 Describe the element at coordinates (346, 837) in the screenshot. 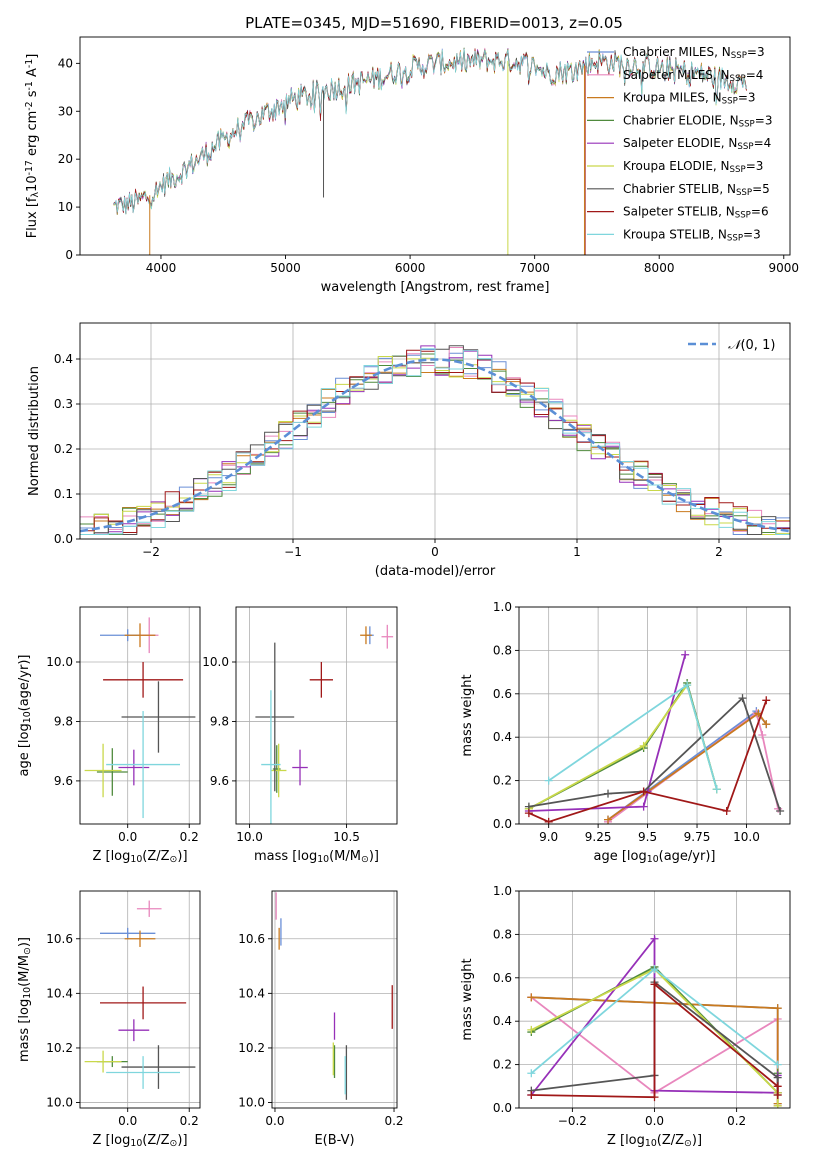

I see `x-tick-label: 10.5` at that location.